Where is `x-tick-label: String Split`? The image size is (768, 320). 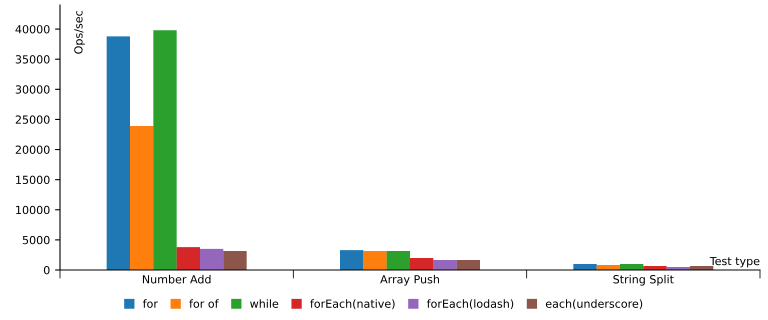
x-tick-label: String Split is located at coordinates (643, 280).